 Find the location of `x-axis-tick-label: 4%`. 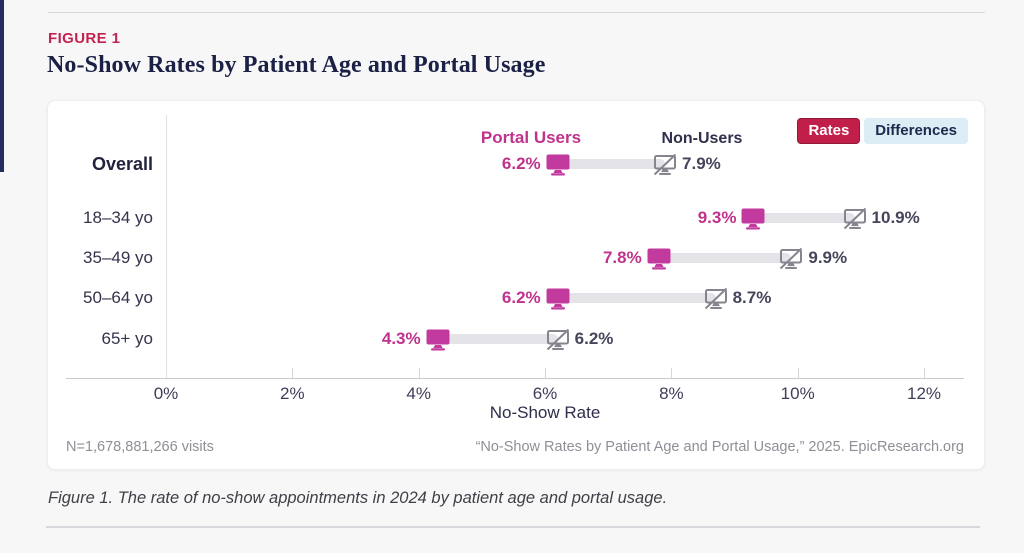

x-axis-tick-label: 4% is located at coordinates (418, 393).